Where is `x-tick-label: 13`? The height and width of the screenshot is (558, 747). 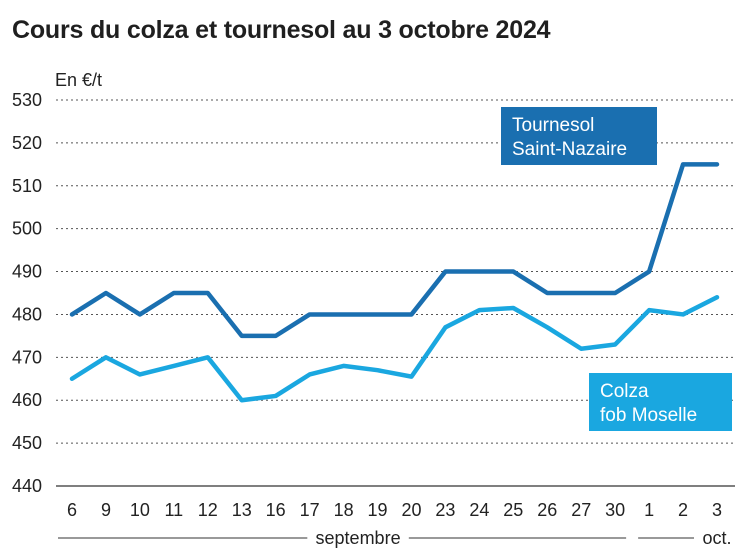
x-tick-label: 13 is located at coordinates (242, 510).